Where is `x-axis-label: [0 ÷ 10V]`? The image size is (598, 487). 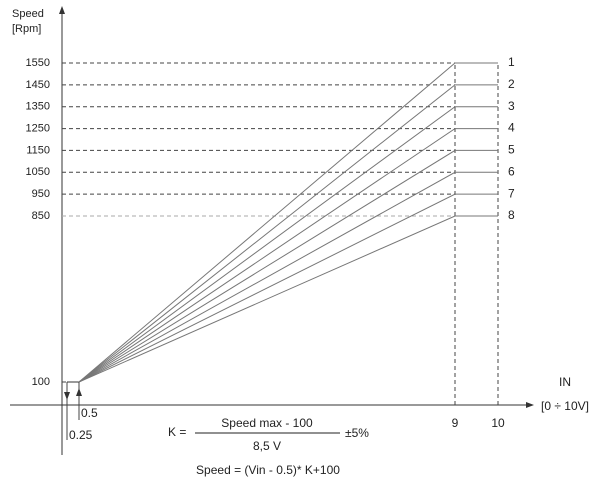
x-axis-label: [0 ÷ 10V] is located at coordinates (565, 406).